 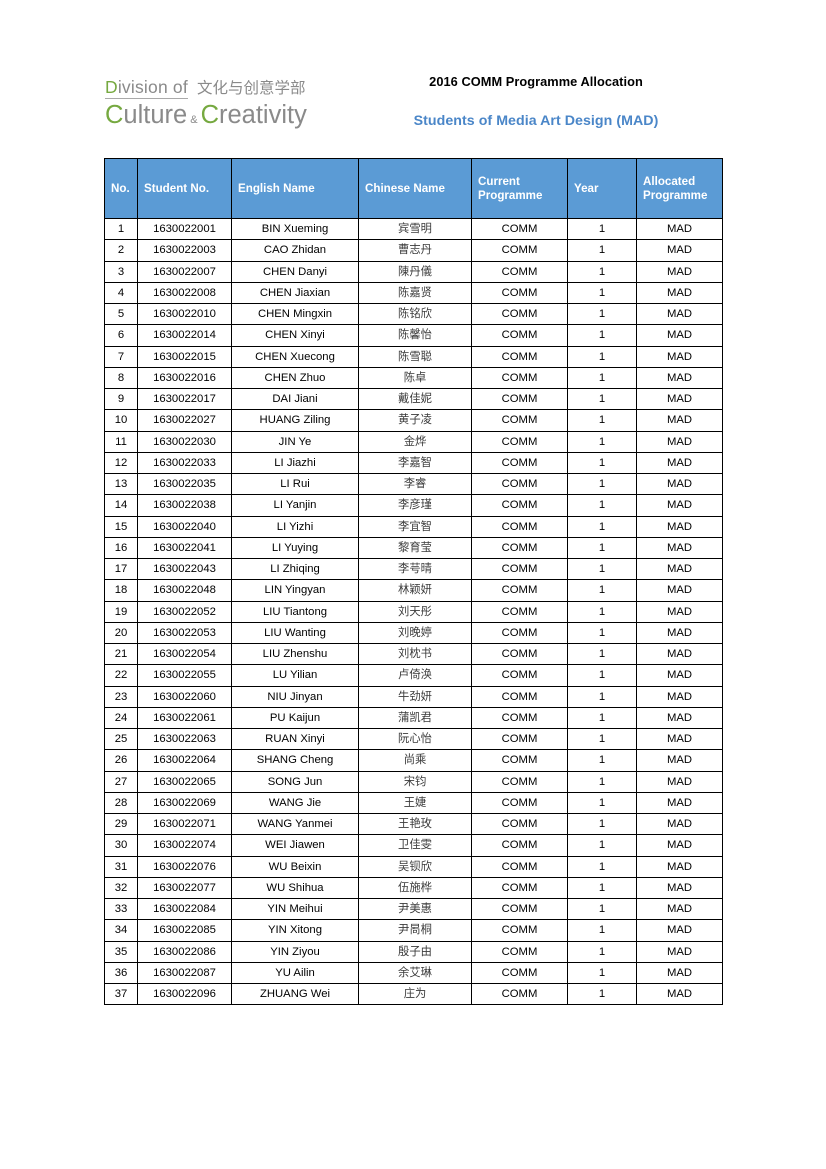 What do you see at coordinates (295, 548) in the screenshot?
I see `cell-english-name: LI Yuying` at bounding box center [295, 548].